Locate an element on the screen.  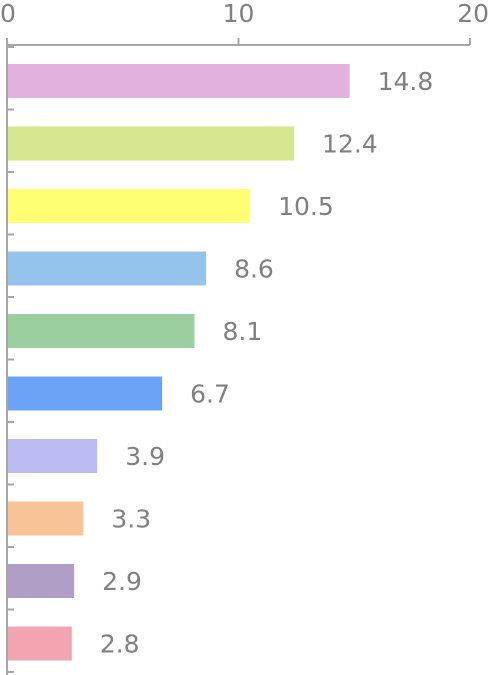
data-label: 2.8 is located at coordinates (120, 644).